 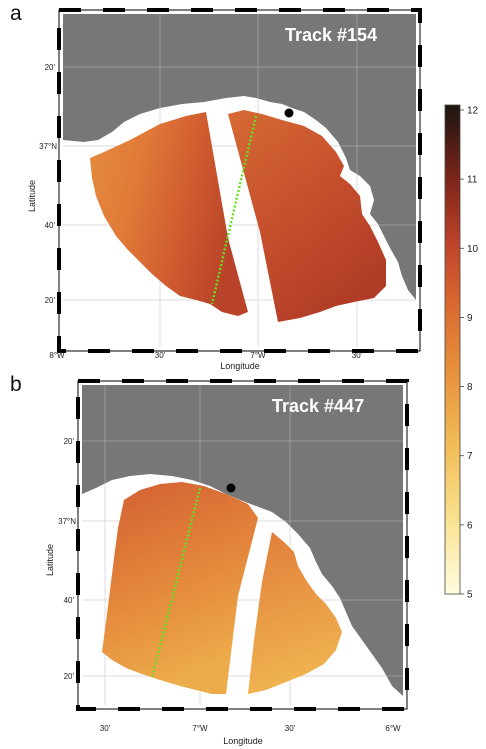 What do you see at coordinates (393, 728) in the screenshot?
I see `panel-b-xtick-3: 6°W` at bounding box center [393, 728].